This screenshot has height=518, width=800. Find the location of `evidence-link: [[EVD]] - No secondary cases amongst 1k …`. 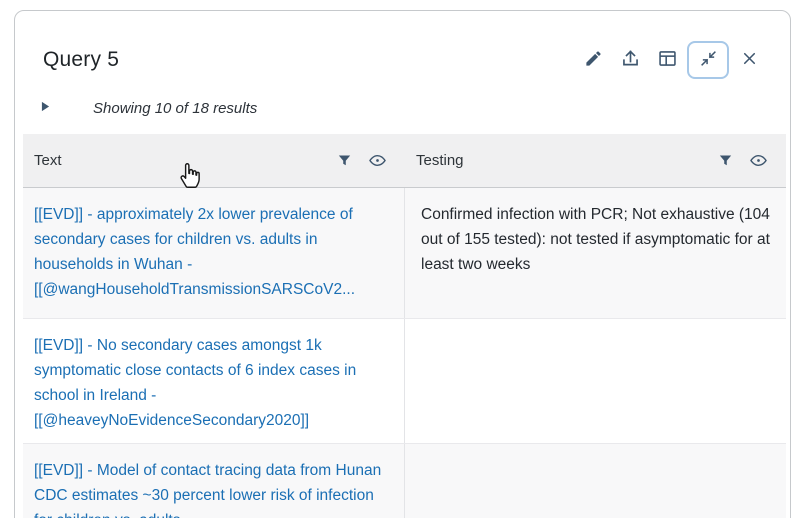

evidence-link: [[EVD]] - No secondary cases amongst 1k … is located at coordinates (195, 383).